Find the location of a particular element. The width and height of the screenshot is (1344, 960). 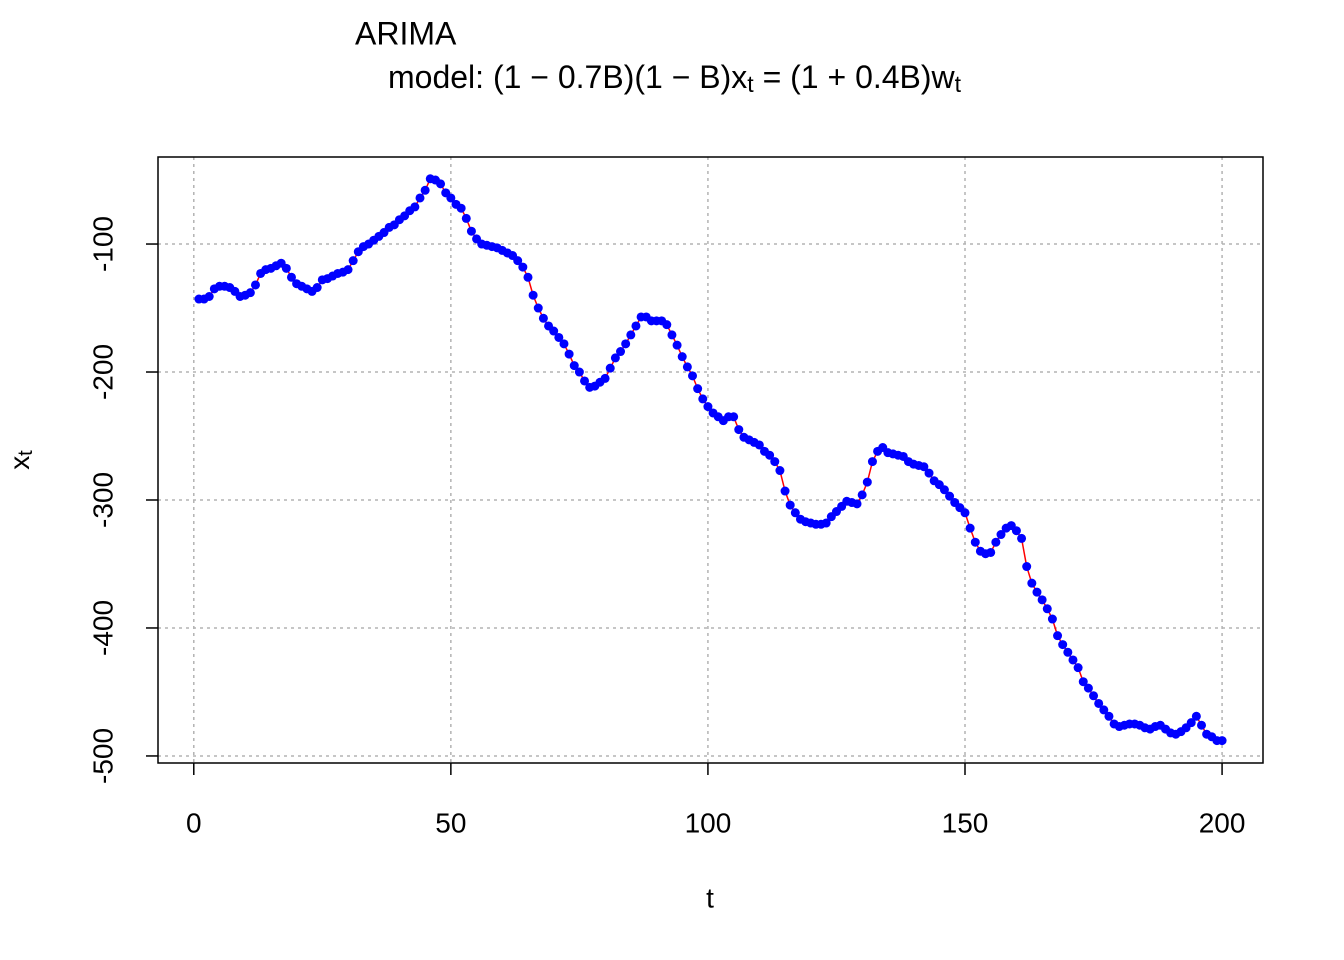

text-part: model: (1 − 0.7B)(1 − B)x is located at coordinates (567, 77).